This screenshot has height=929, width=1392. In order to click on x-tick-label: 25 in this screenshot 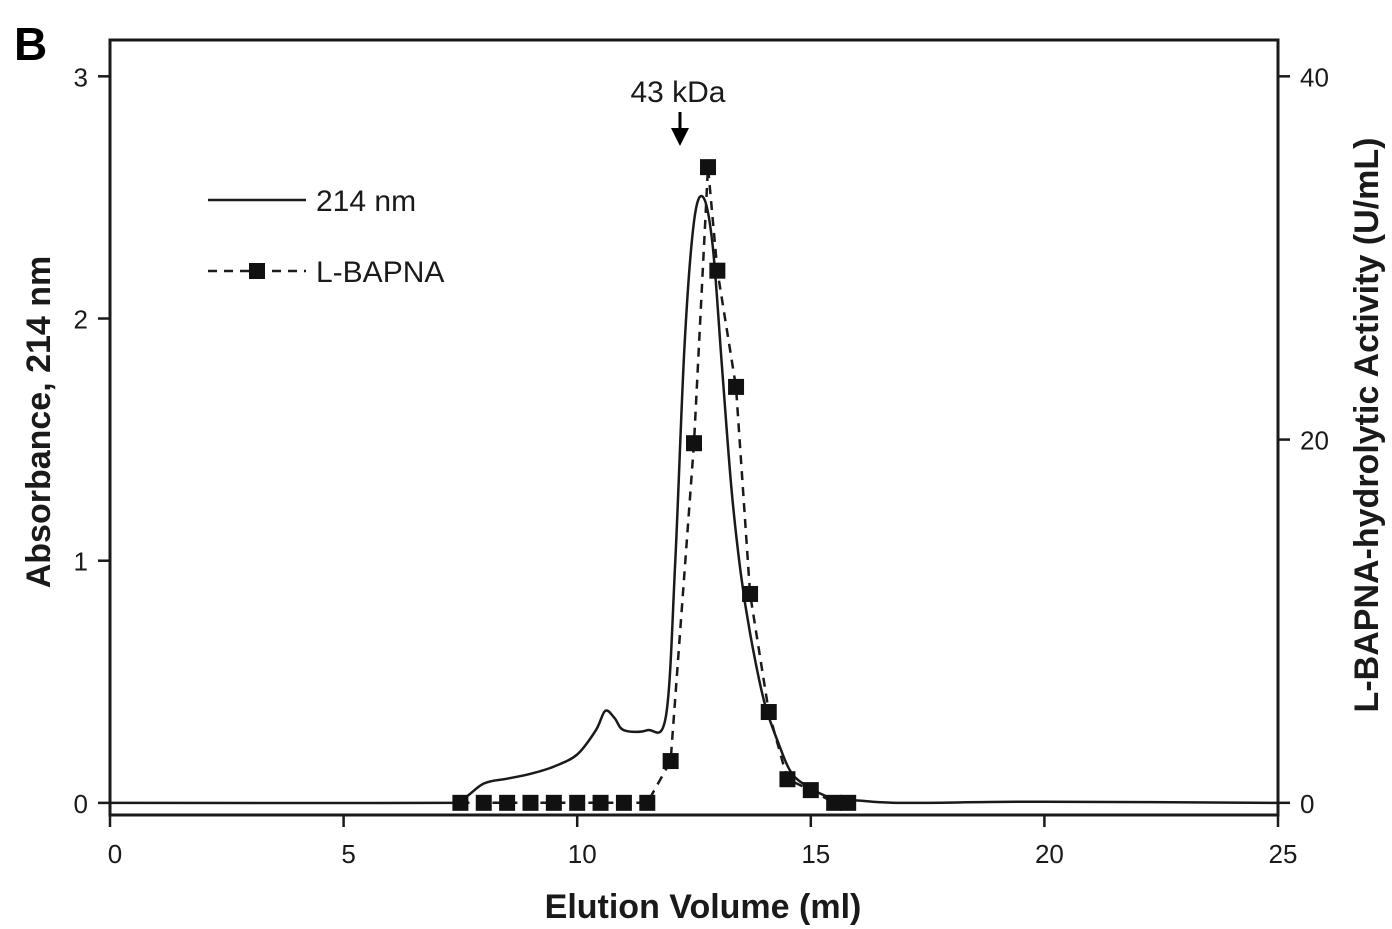, I will do `click(1283, 854)`.